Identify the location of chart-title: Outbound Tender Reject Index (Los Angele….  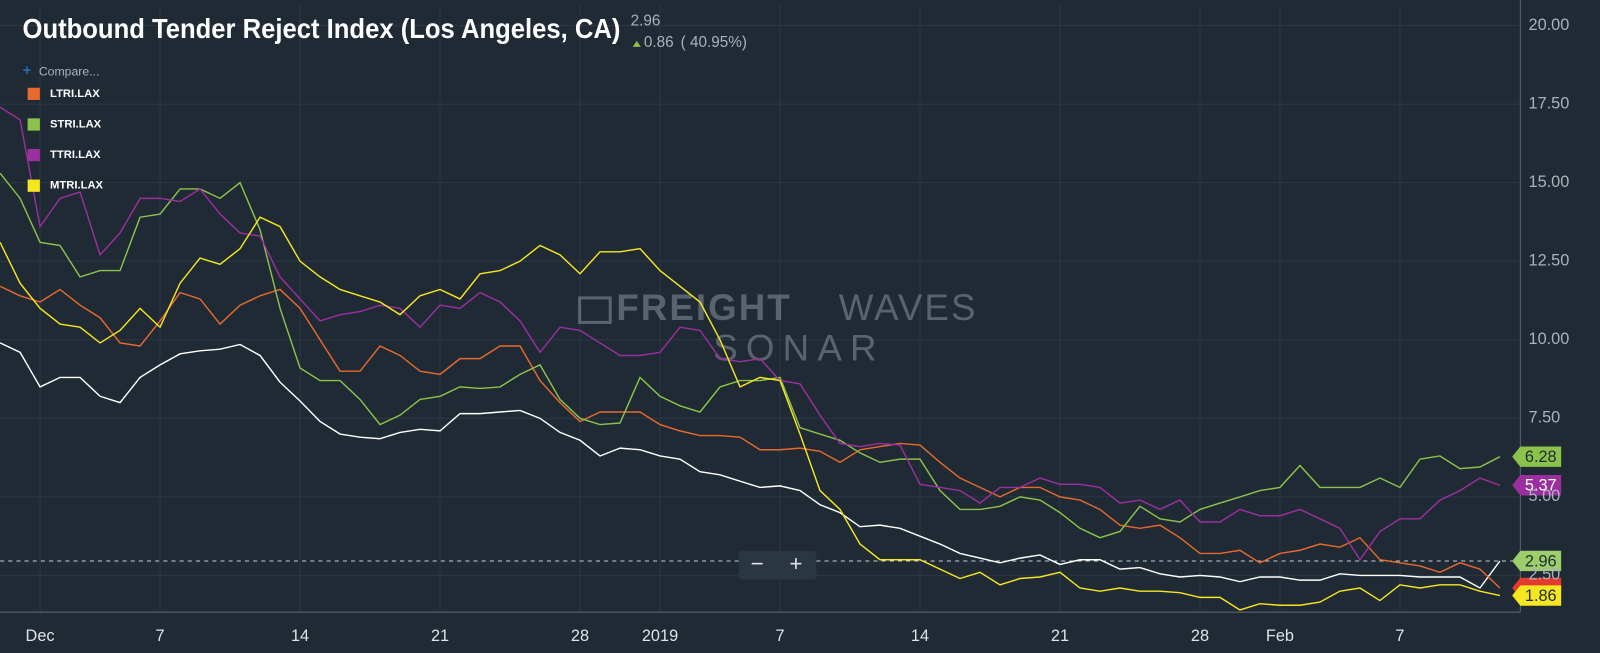
(322, 28).